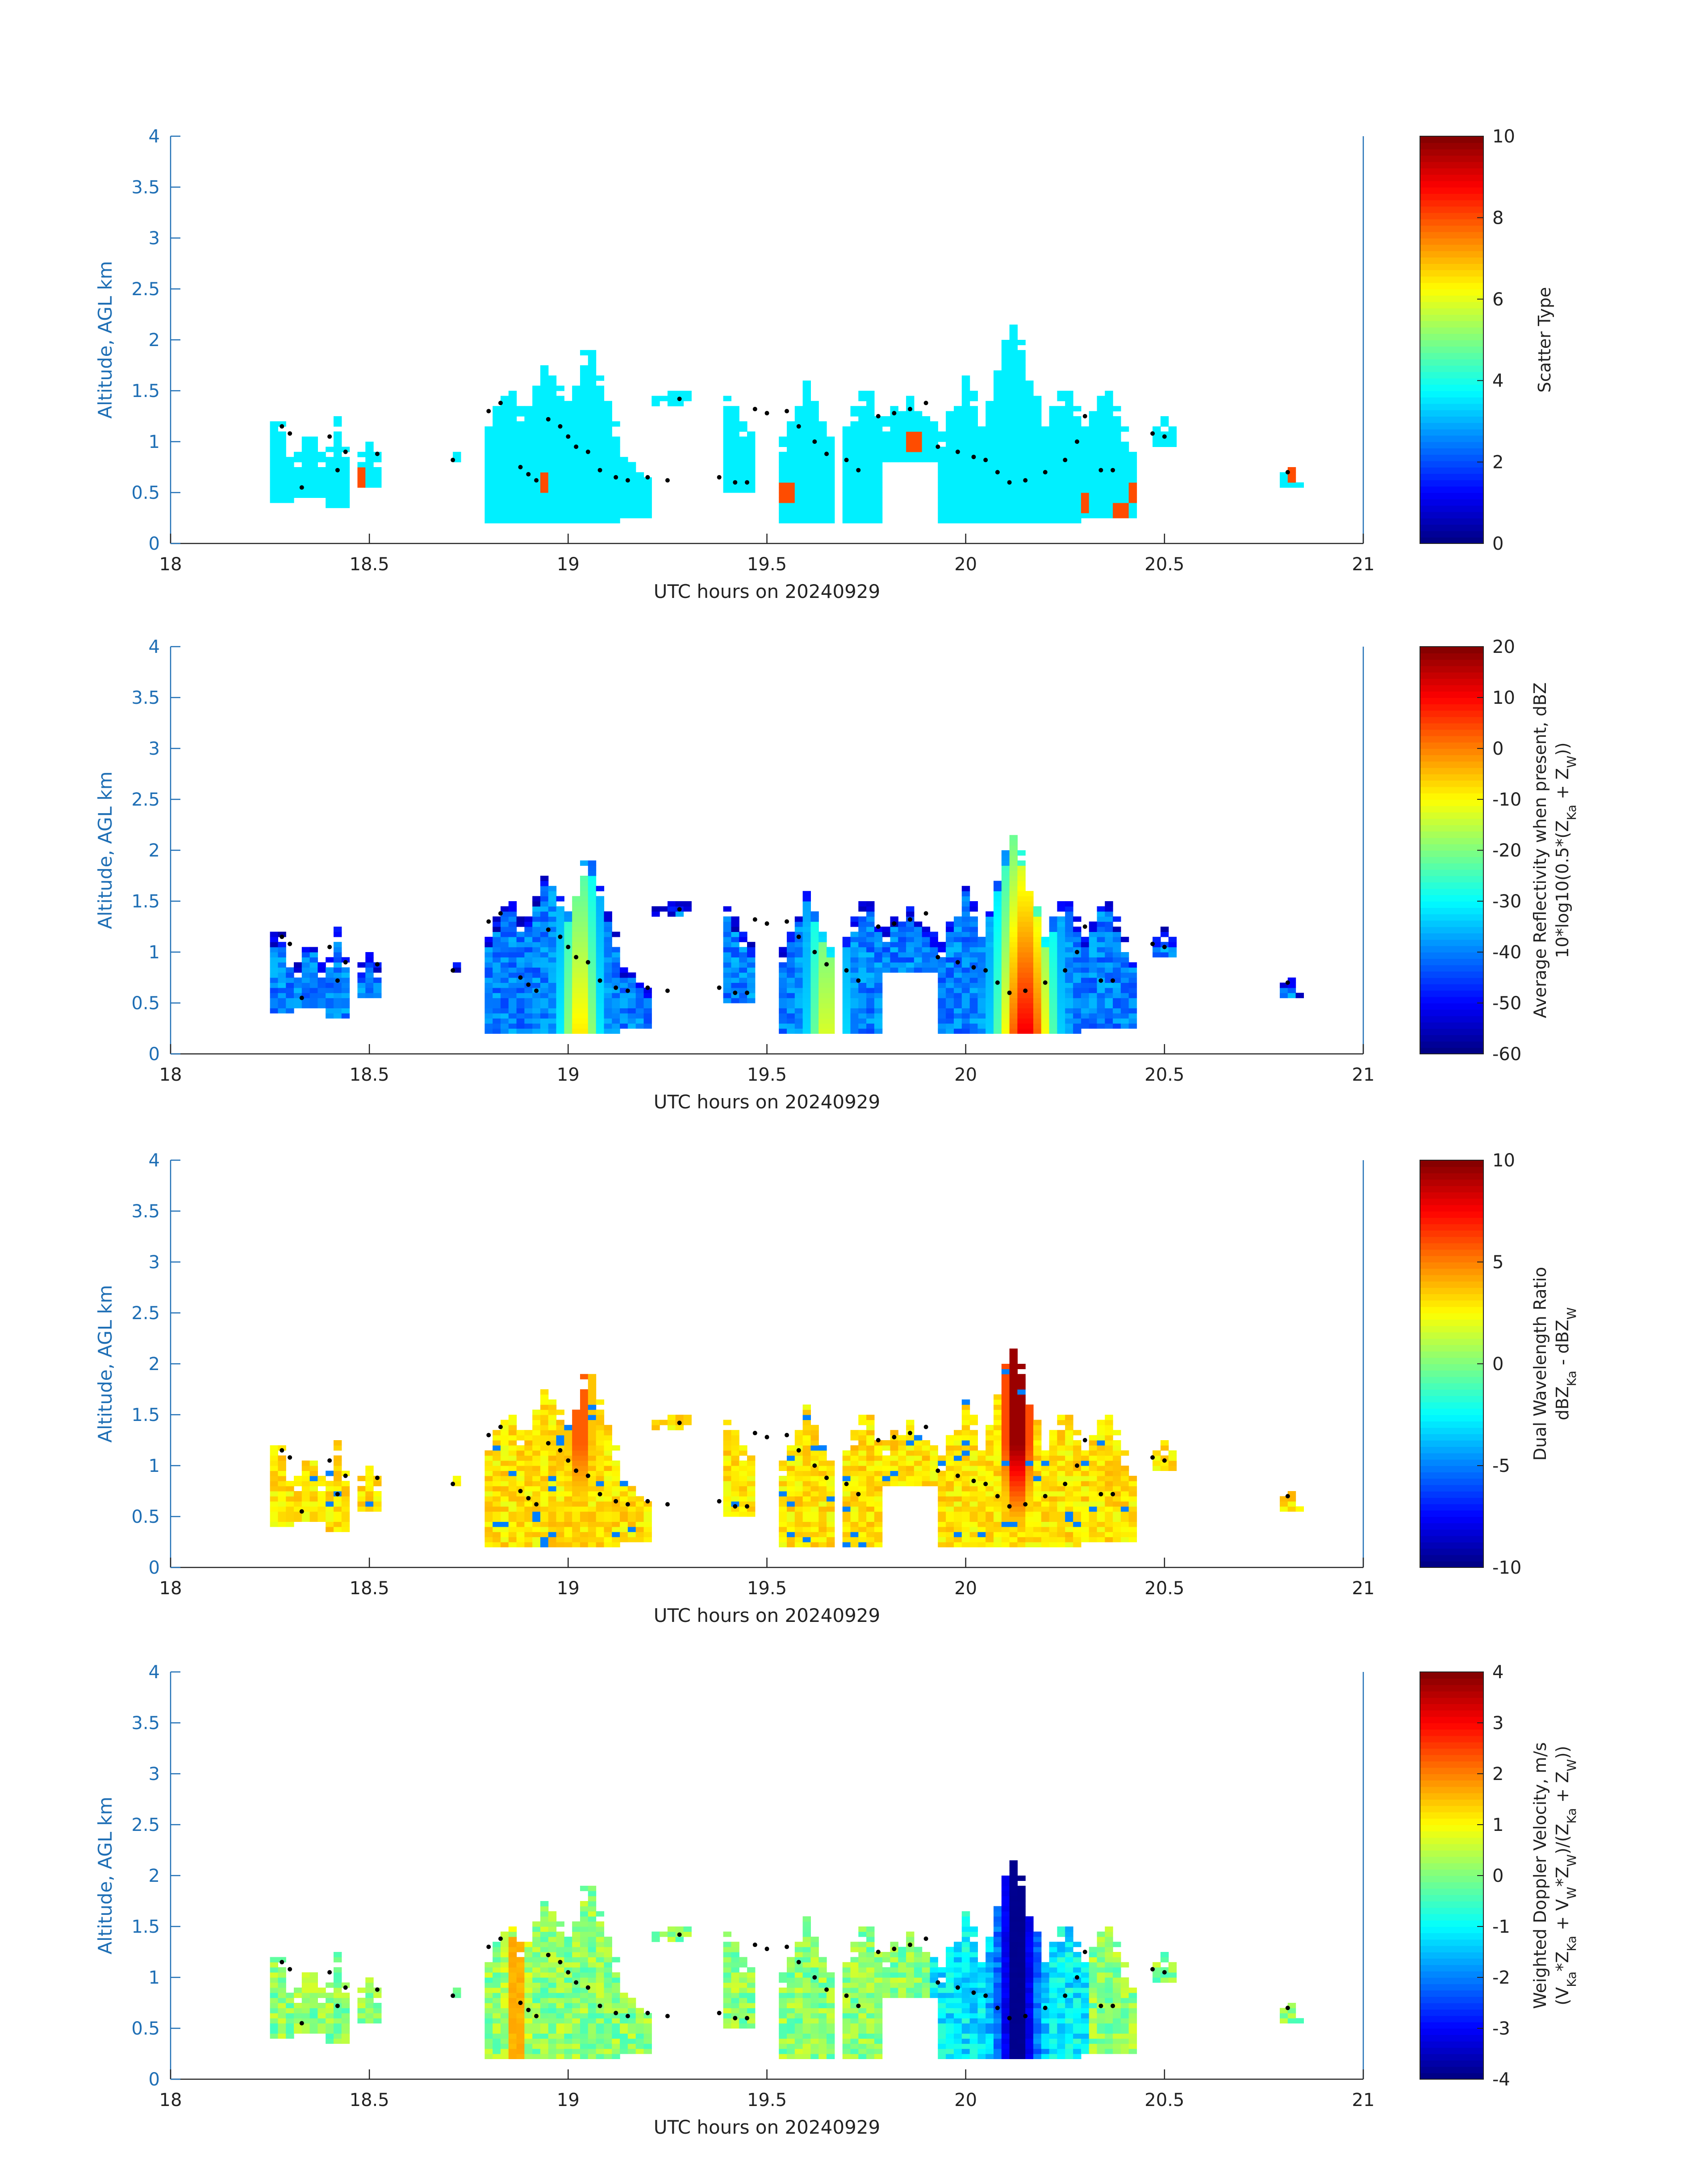 This screenshot has width=1708, height=2177. I want to click on cloud-base-dot, so click(500, 403).